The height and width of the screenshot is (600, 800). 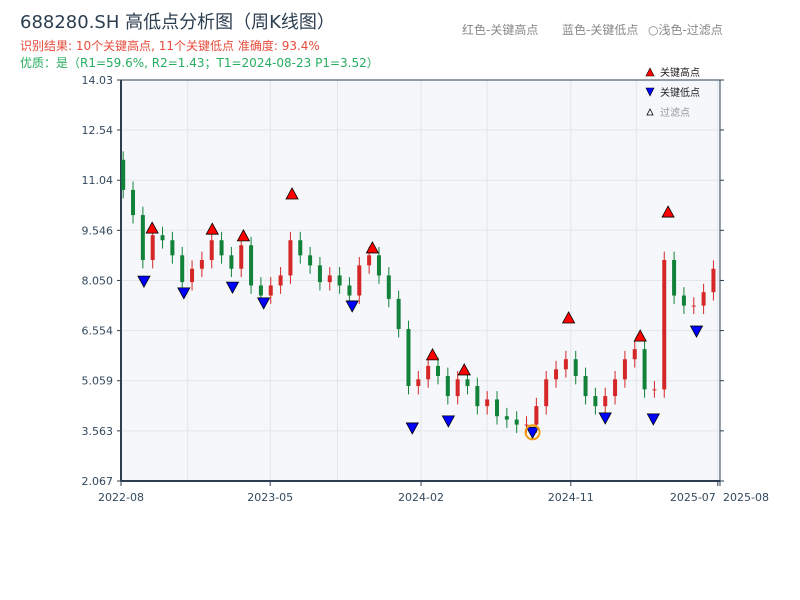 I want to click on chart-title: 688280.SH 高低点分析图（周K线图）, so click(x=177, y=22).